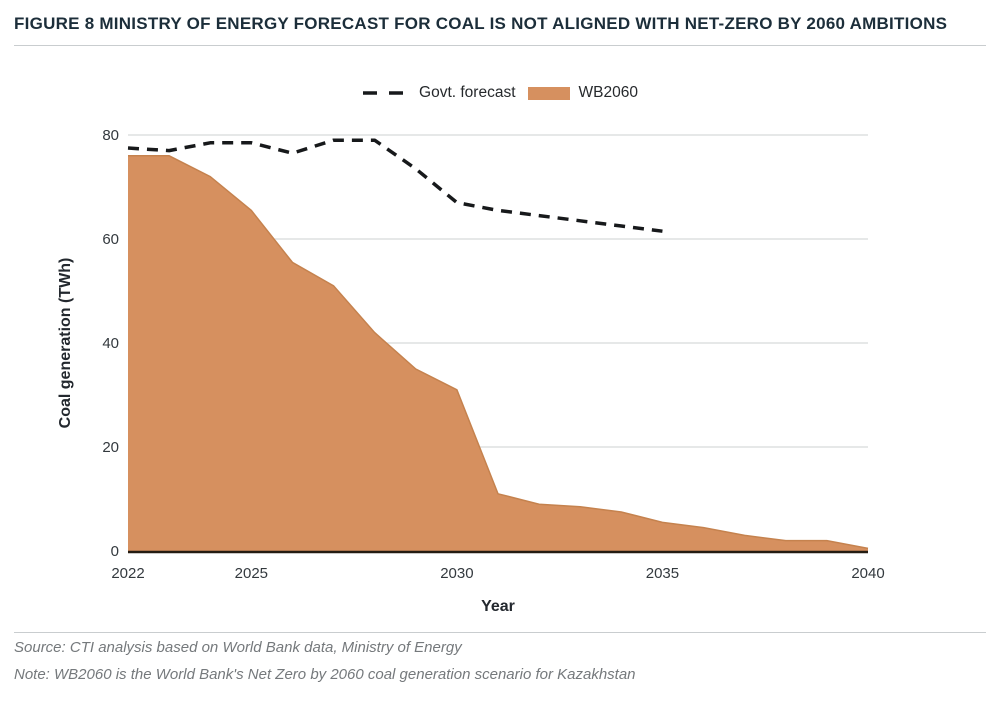 Image resolution: width=1000 pixels, height=721 pixels. What do you see at coordinates (127, 573) in the screenshot?
I see `x-tick-label-2022: 2022` at bounding box center [127, 573].